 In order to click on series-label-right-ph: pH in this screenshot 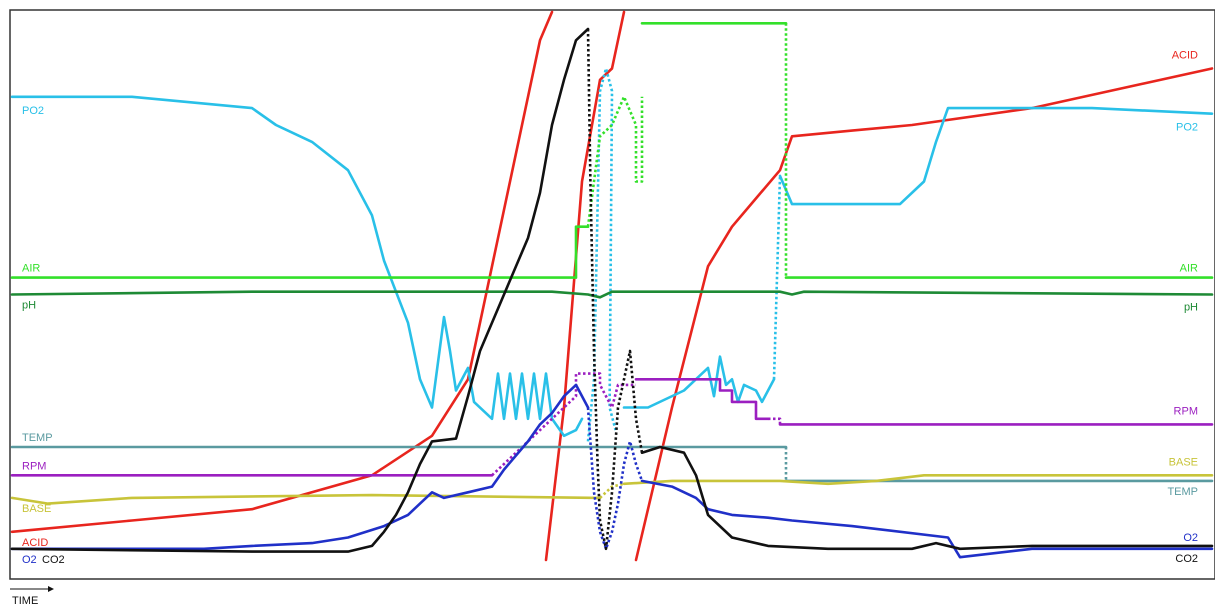, I will do `click(1191, 308)`.